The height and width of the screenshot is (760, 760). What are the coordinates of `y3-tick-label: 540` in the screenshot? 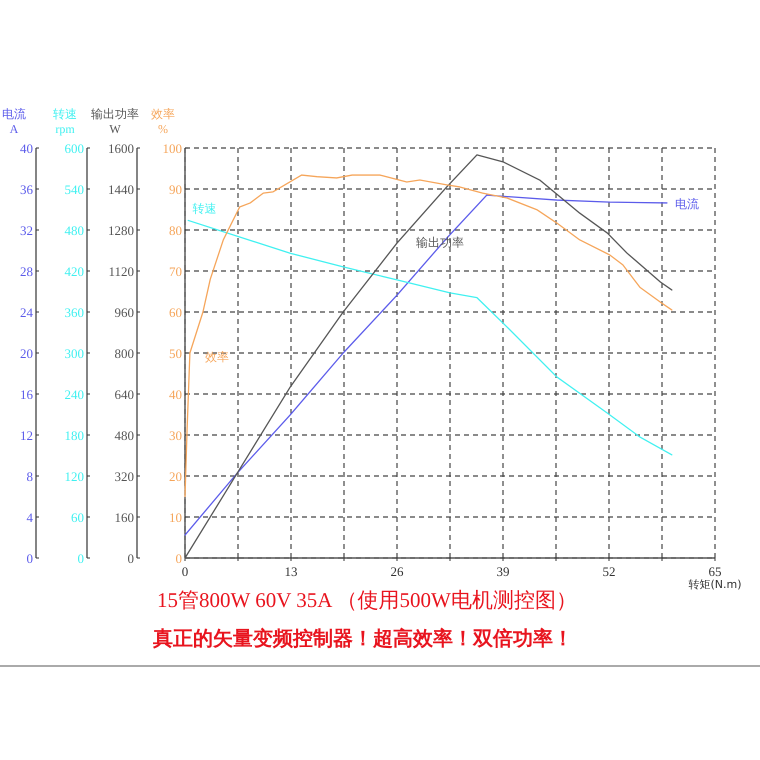 It's located at (74, 189).